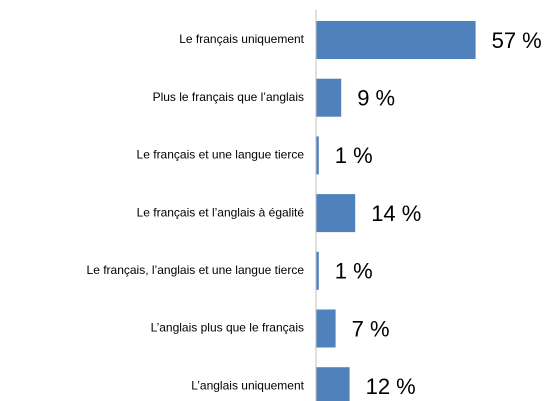 This screenshot has height=401, width=555. What do you see at coordinates (221, 212) in the screenshot?
I see `category-label: Le français et l’anglais à égalité` at bounding box center [221, 212].